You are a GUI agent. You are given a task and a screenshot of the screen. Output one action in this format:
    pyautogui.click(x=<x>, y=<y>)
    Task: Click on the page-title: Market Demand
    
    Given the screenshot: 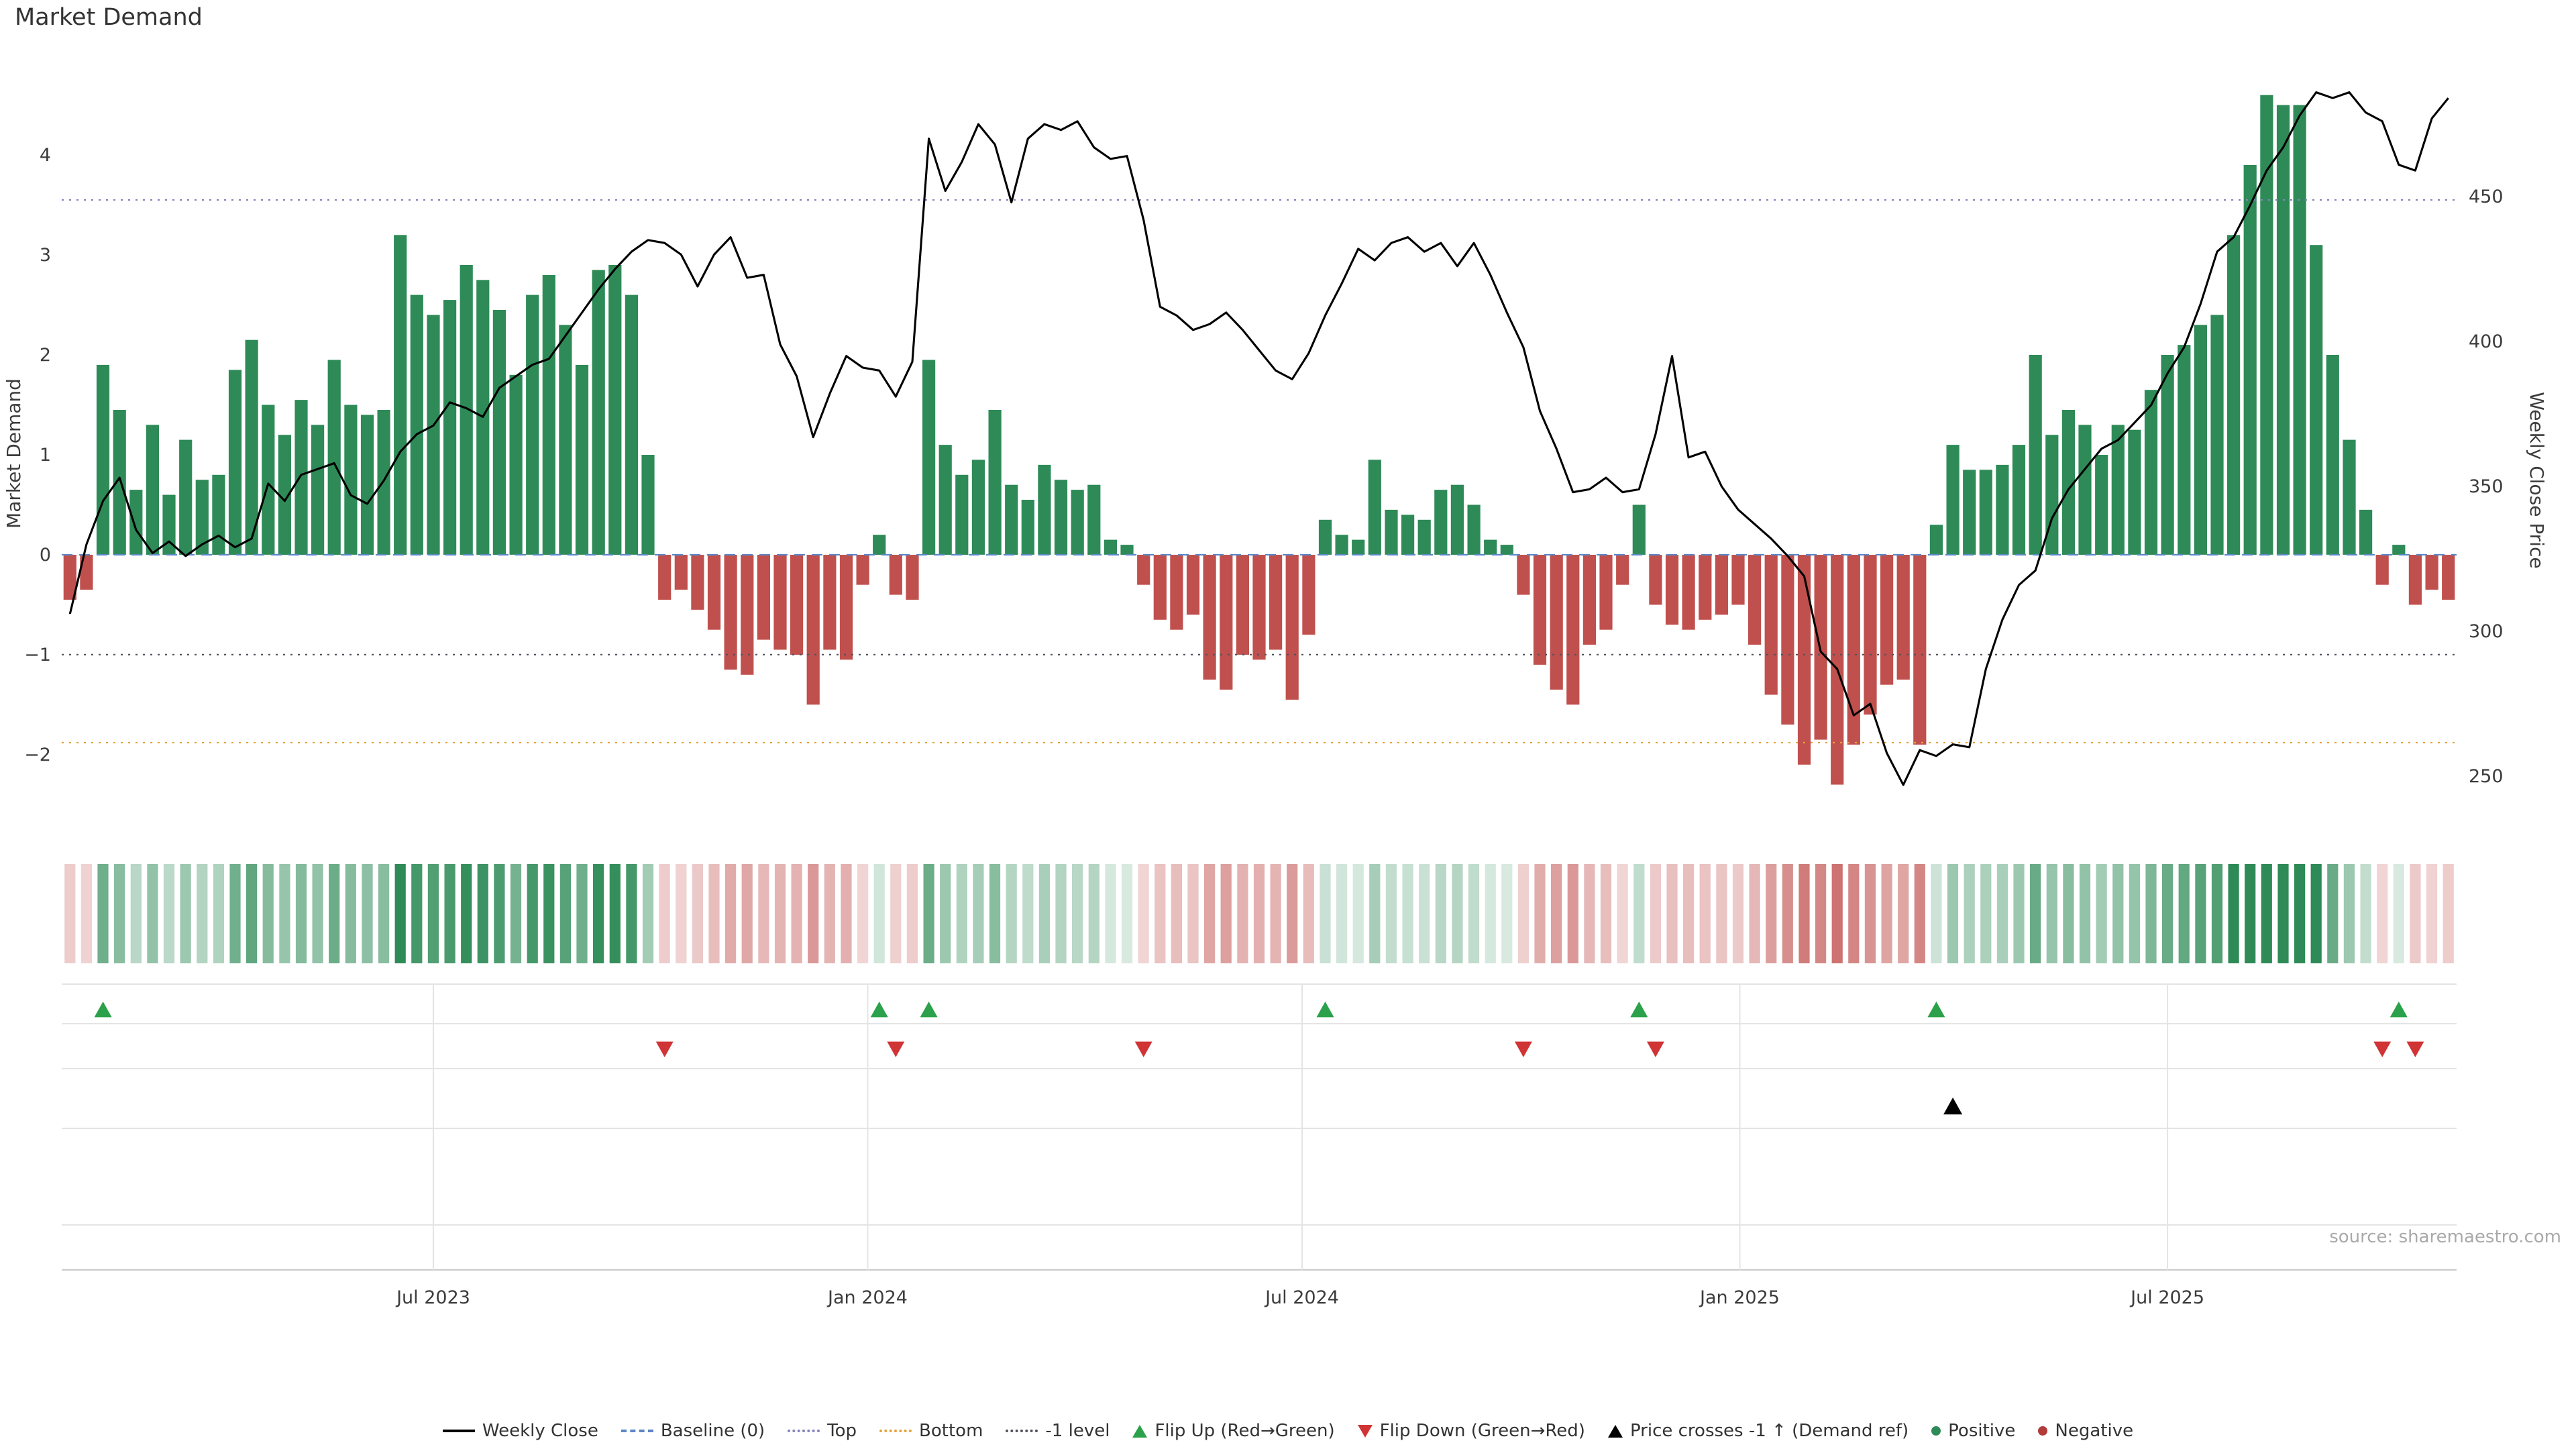 What is the action you would take?
    pyautogui.click(x=109, y=17)
    